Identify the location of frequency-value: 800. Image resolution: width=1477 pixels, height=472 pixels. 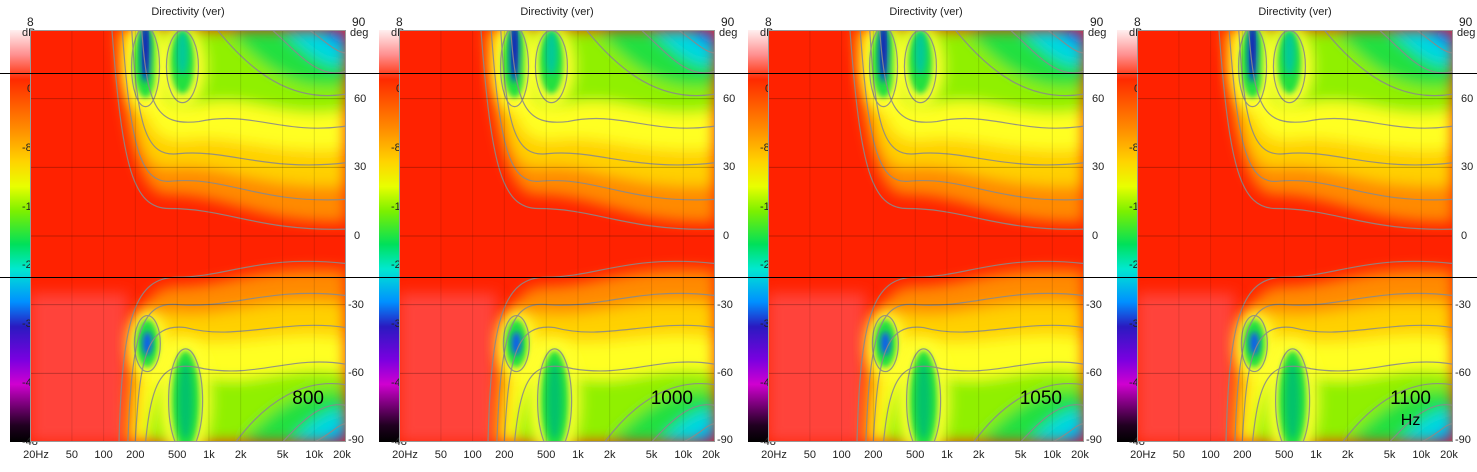
(308, 398).